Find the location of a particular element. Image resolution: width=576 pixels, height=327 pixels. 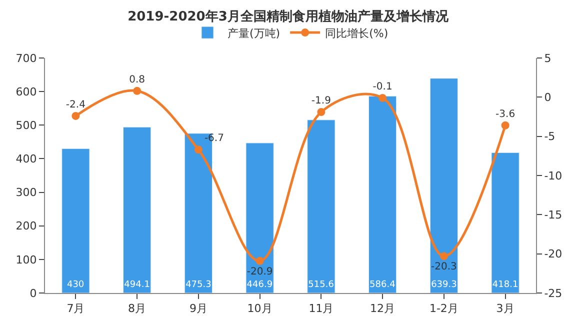

x-tick-label: 3月 is located at coordinates (505, 309).